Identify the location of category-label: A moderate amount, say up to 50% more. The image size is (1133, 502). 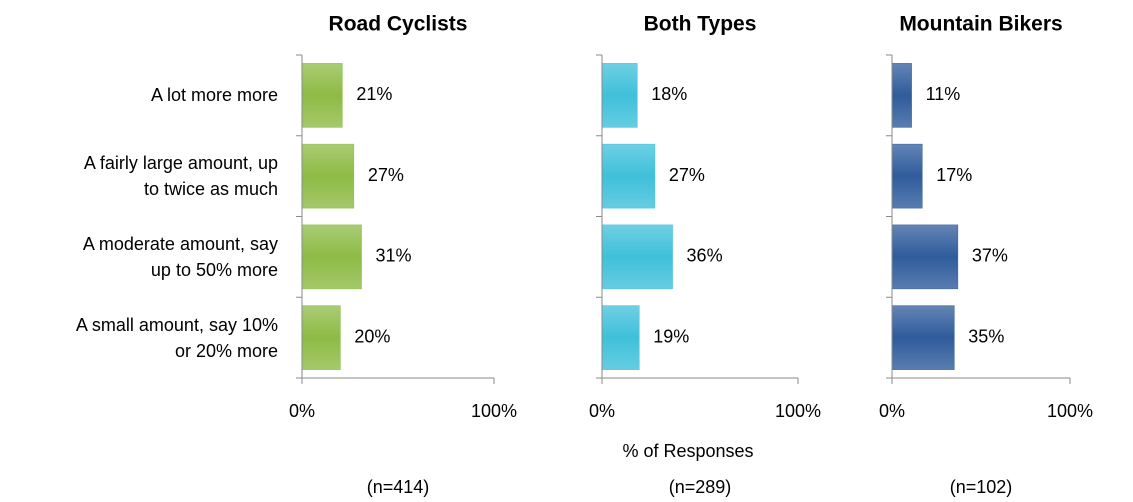
(180, 256).